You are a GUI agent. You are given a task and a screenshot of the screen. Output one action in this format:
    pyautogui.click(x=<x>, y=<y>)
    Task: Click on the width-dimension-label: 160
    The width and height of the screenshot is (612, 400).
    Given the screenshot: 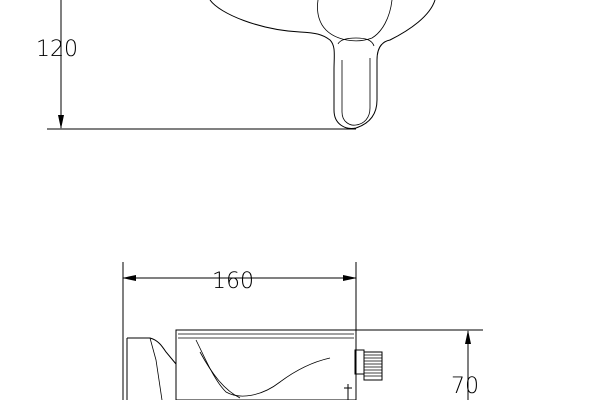 What is the action you would take?
    pyautogui.click(x=233, y=281)
    